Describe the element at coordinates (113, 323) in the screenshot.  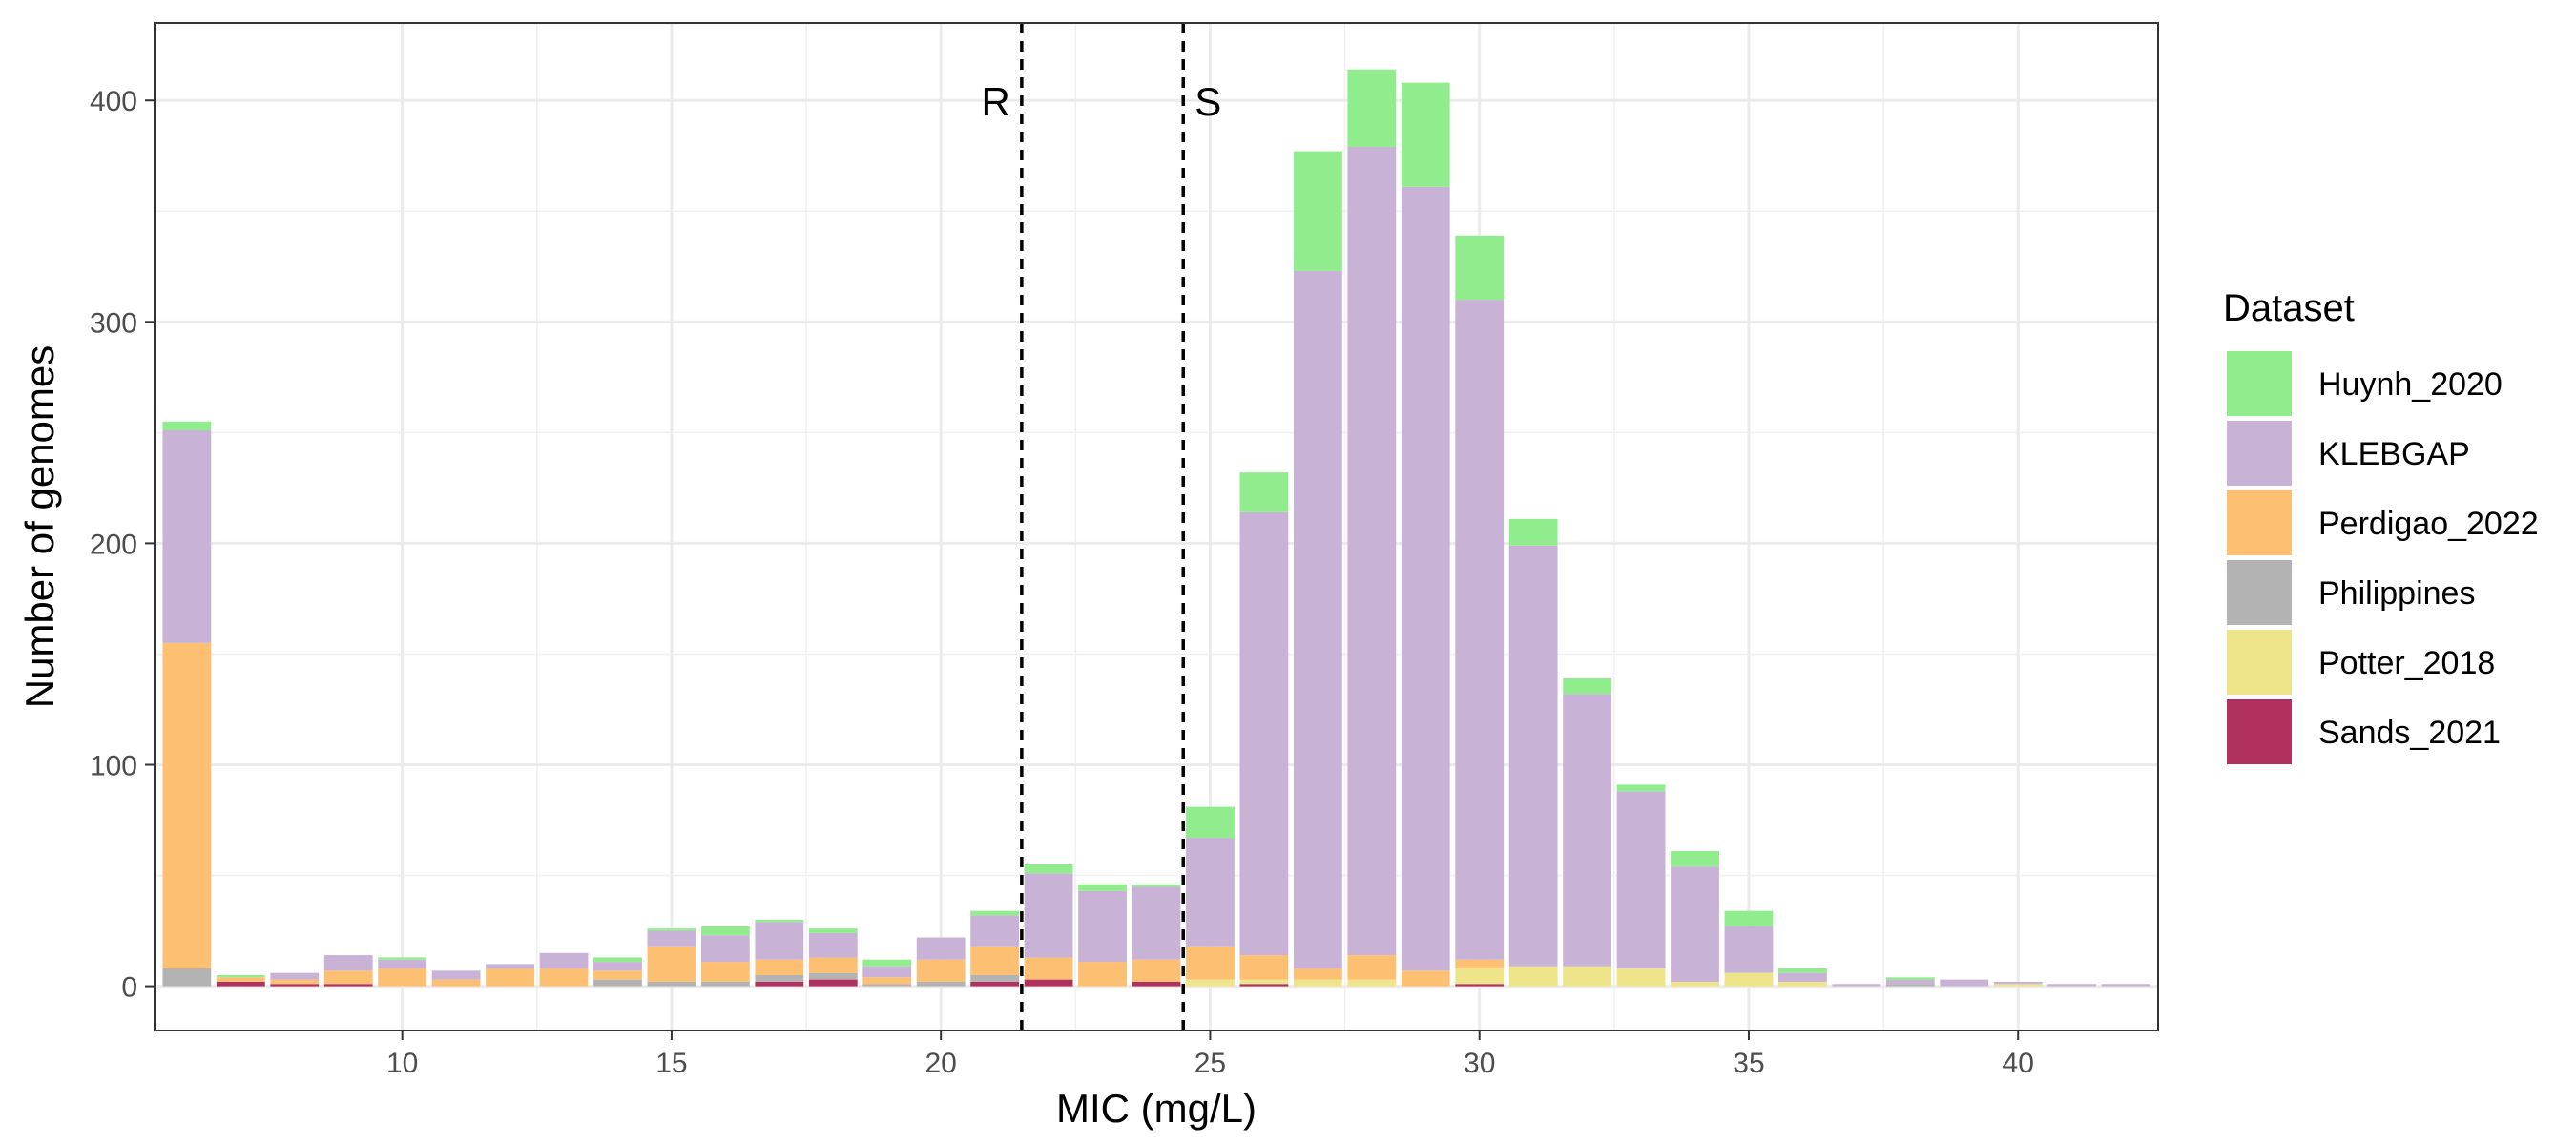
I see `y-tick-label: 300` at that location.